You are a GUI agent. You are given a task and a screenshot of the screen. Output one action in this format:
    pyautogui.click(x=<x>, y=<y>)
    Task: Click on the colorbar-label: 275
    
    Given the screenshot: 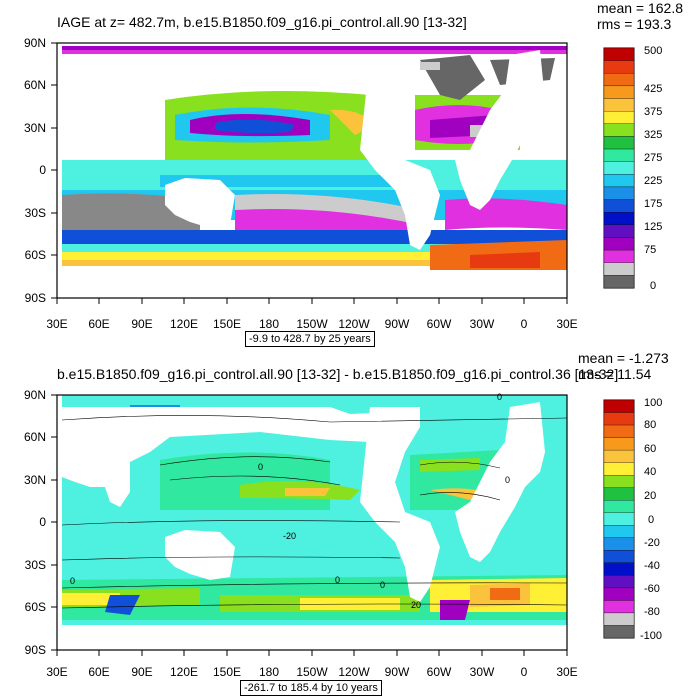 What is the action you would take?
    pyautogui.click(x=653, y=158)
    